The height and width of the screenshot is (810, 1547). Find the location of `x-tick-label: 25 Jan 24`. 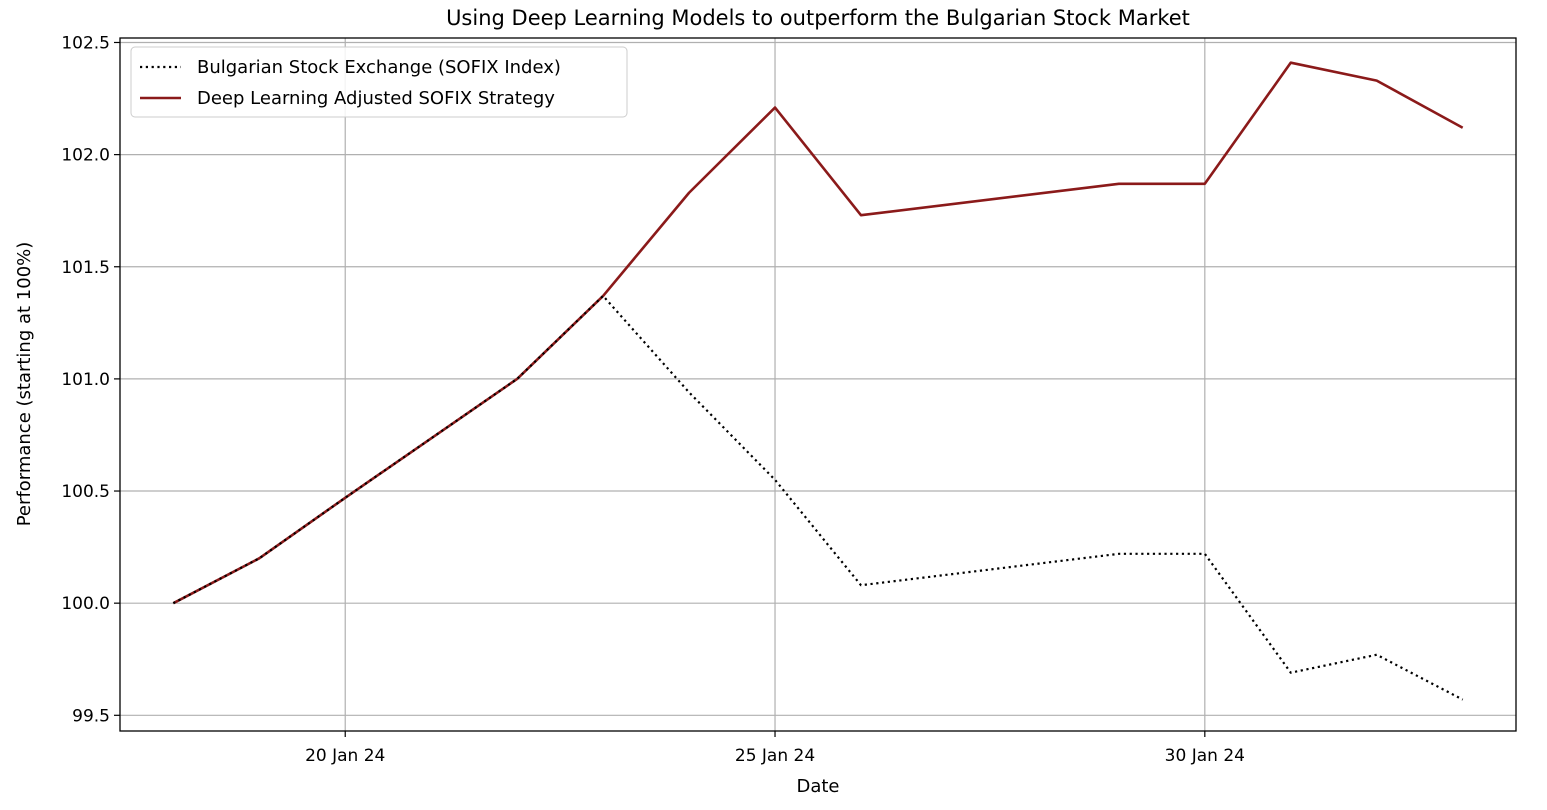

x-tick-label: 25 Jan 24 is located at coordinates (775, 756).